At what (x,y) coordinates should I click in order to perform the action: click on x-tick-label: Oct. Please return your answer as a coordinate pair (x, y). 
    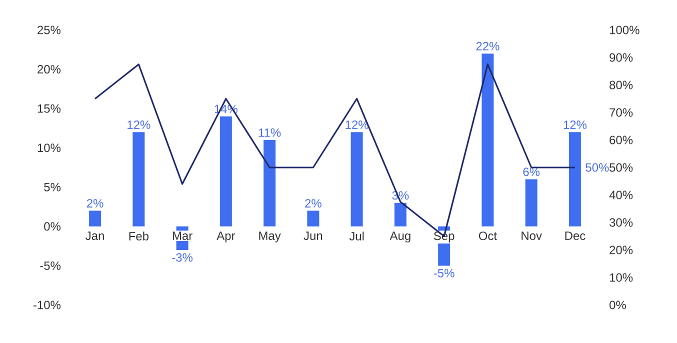
    Looking at the image, I should click on (487, 236).